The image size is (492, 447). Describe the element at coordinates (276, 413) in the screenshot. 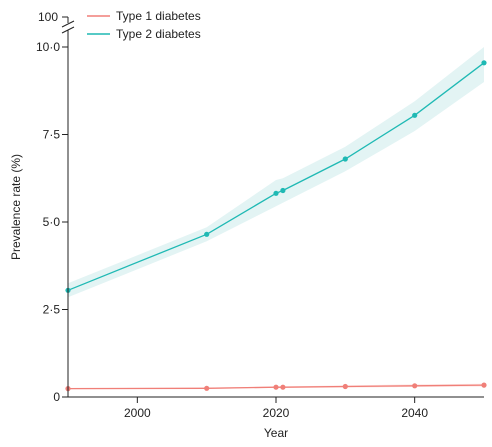

I see `x-tick-label: 2020` at that location.